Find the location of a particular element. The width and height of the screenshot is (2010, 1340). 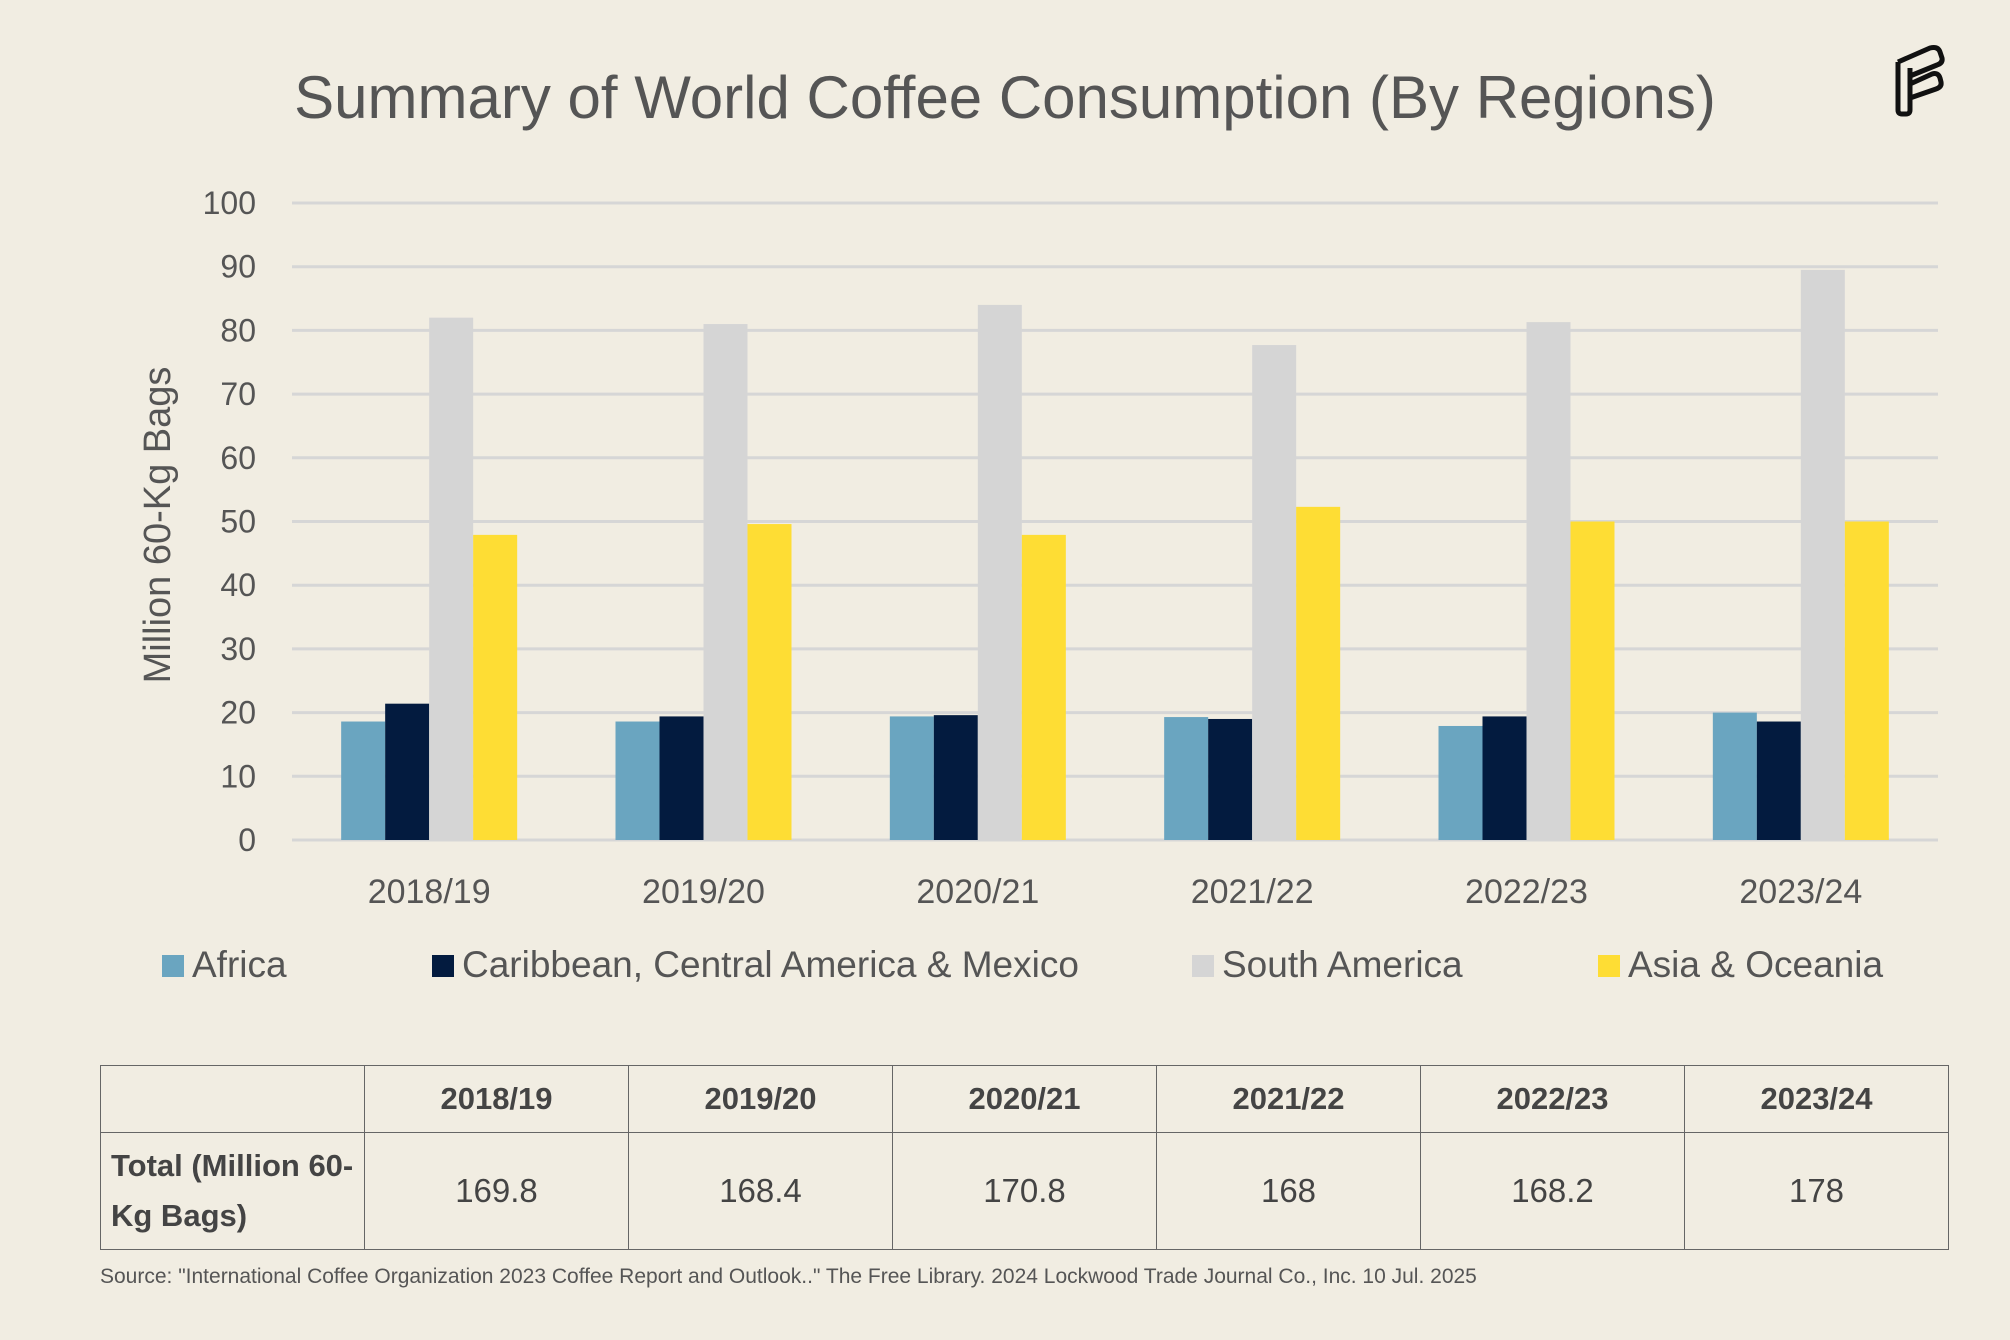

table-cell: 168.2 is located at coordinates (1552, 1191).